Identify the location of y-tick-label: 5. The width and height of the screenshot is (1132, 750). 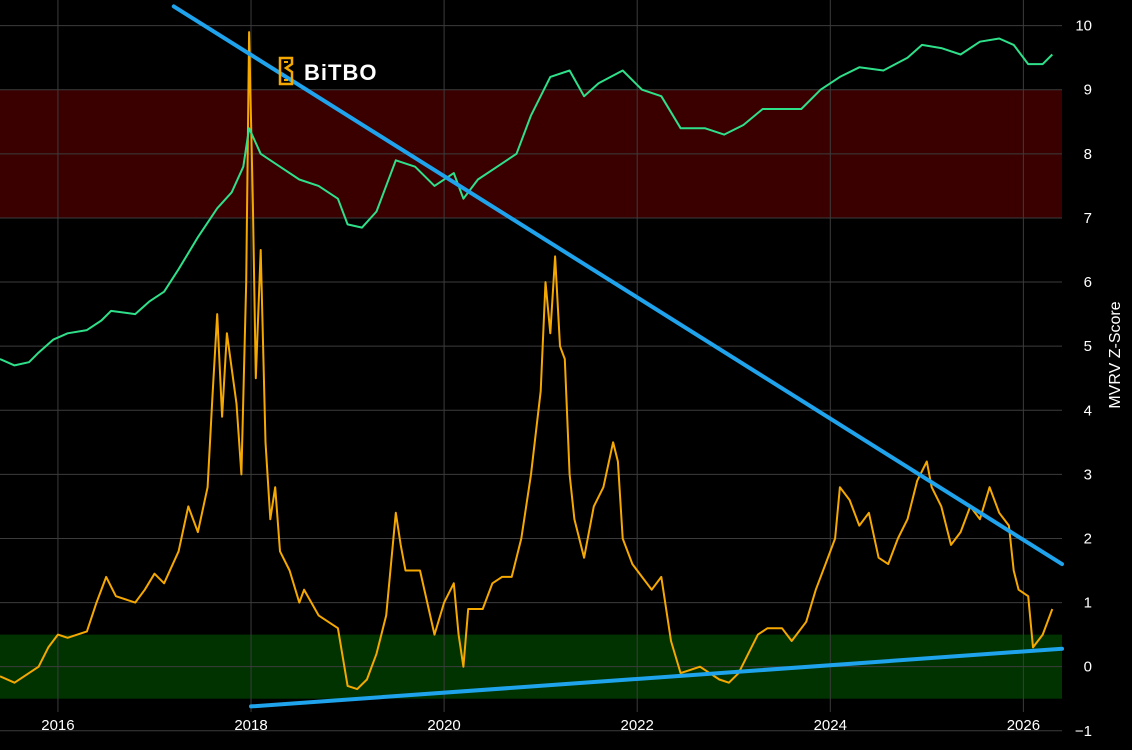
(1088, 346).